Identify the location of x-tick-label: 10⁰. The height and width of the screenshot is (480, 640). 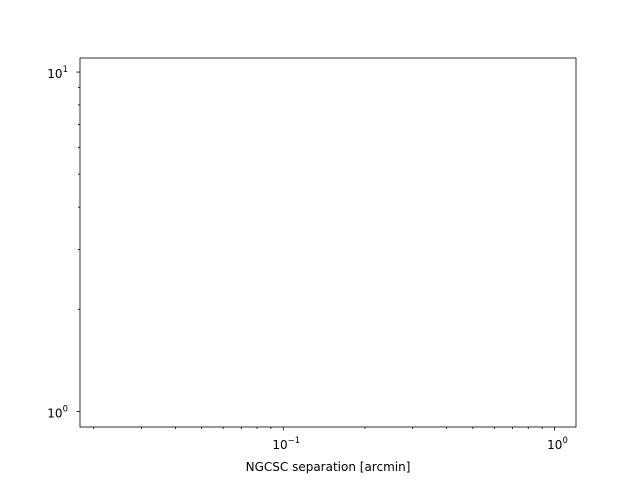
(557, 444).